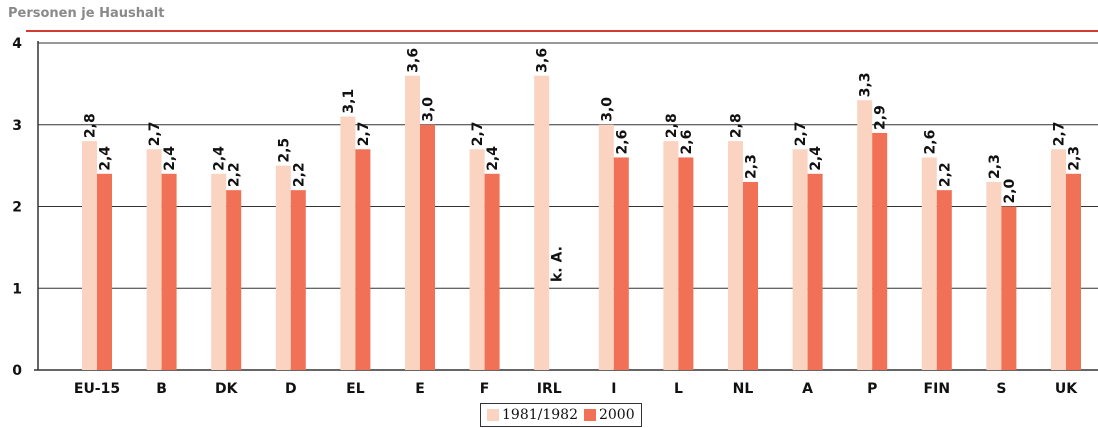 This screenshot has width=1098, height=428. What do you see at coordinates (562, 31) in the screenshot?
I see `title-underline` at bounding box center [562, 31].